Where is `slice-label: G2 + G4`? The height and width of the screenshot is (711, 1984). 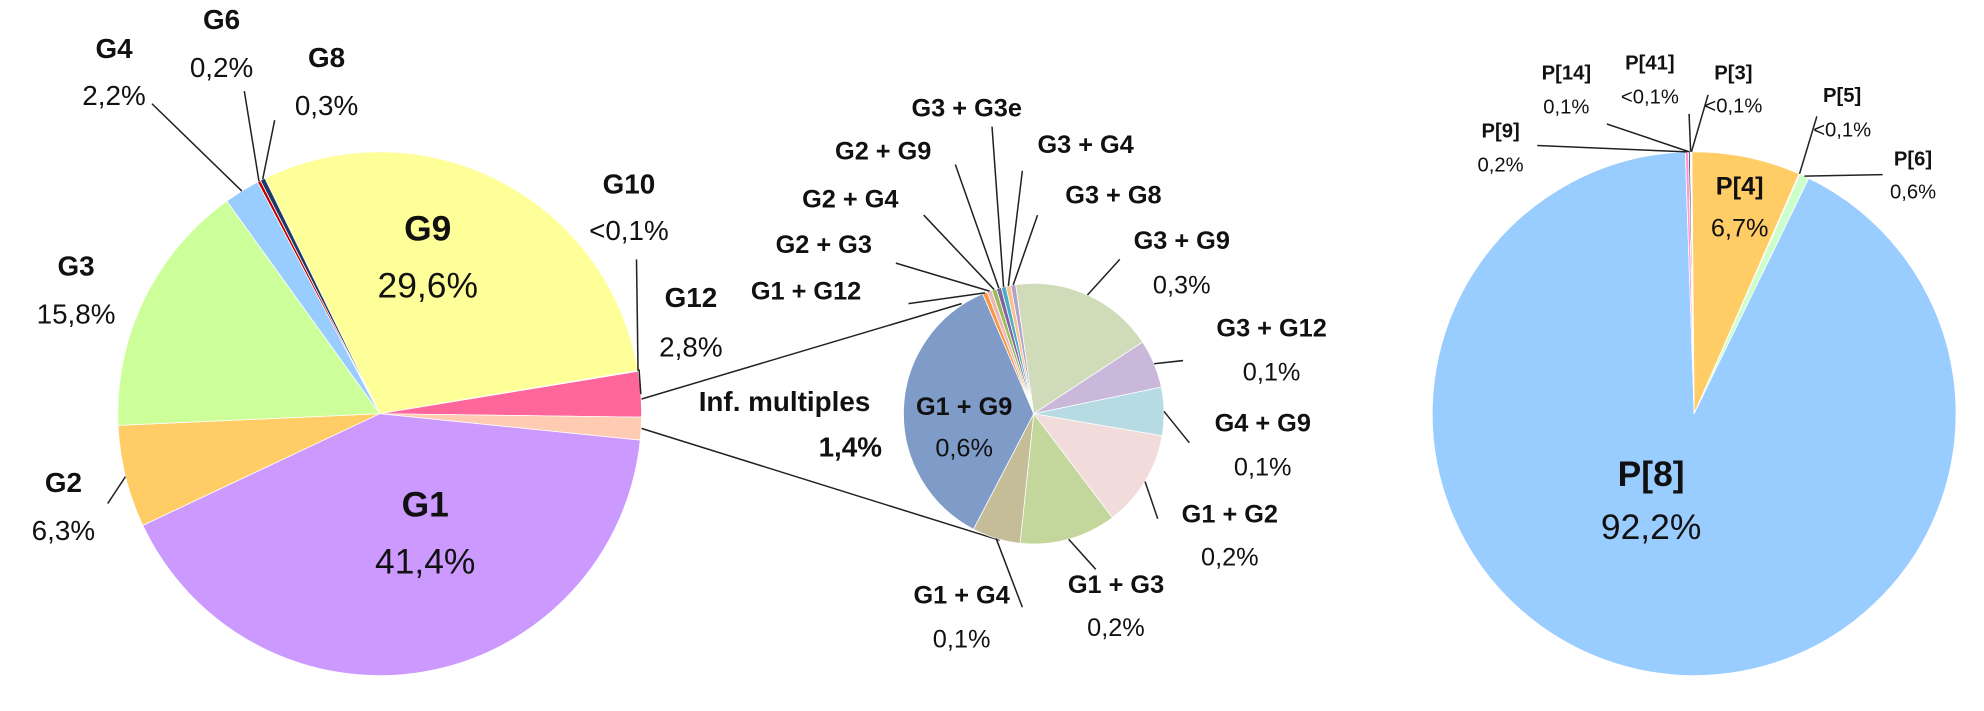
slice-label: G2 + G4 is located at coordinates (850, 199).